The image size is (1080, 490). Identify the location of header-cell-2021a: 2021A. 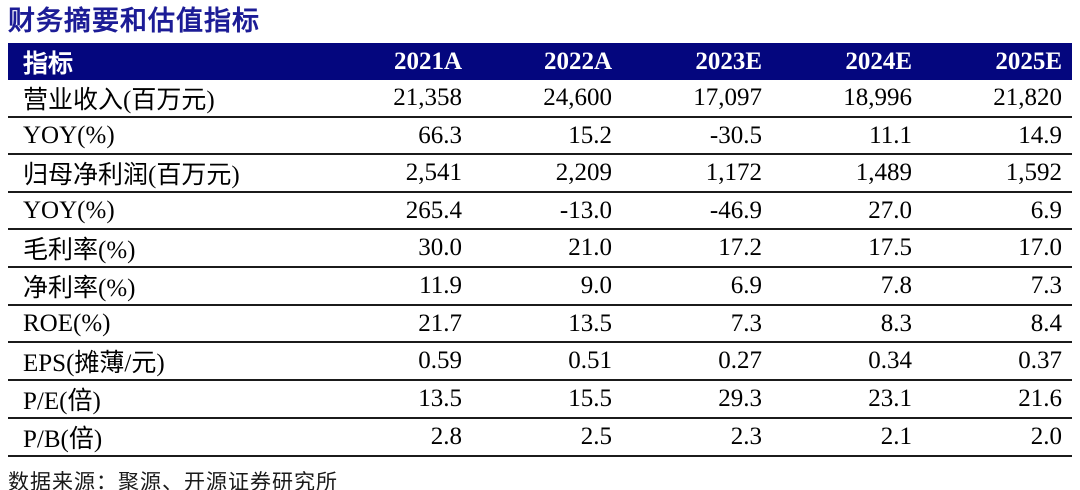
(397, 61).